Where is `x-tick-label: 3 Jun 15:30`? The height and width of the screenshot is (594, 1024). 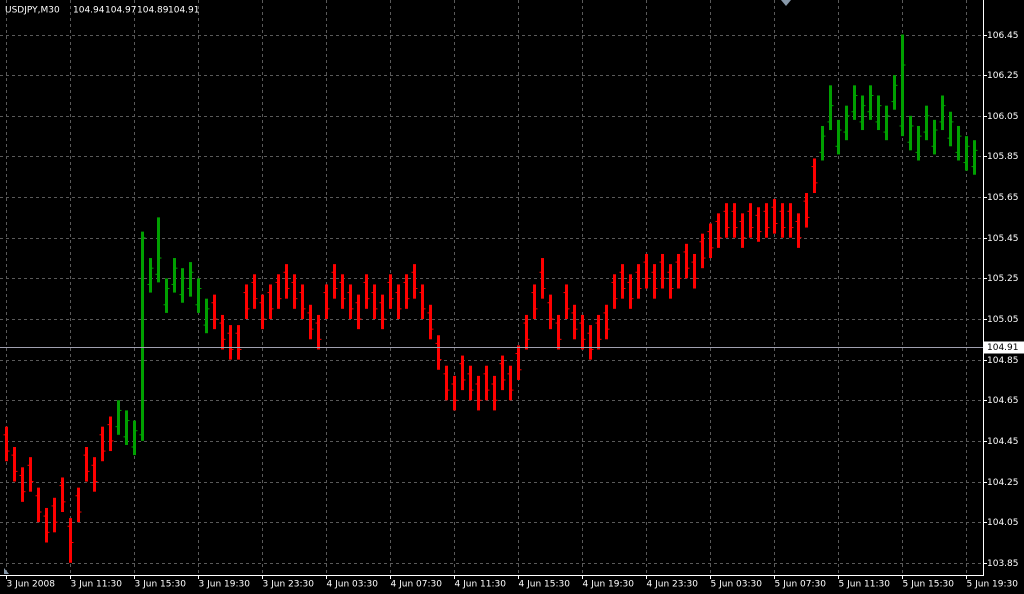
x-tick-label: 3 Jun 15:30 is located at coordinates (161, 585).